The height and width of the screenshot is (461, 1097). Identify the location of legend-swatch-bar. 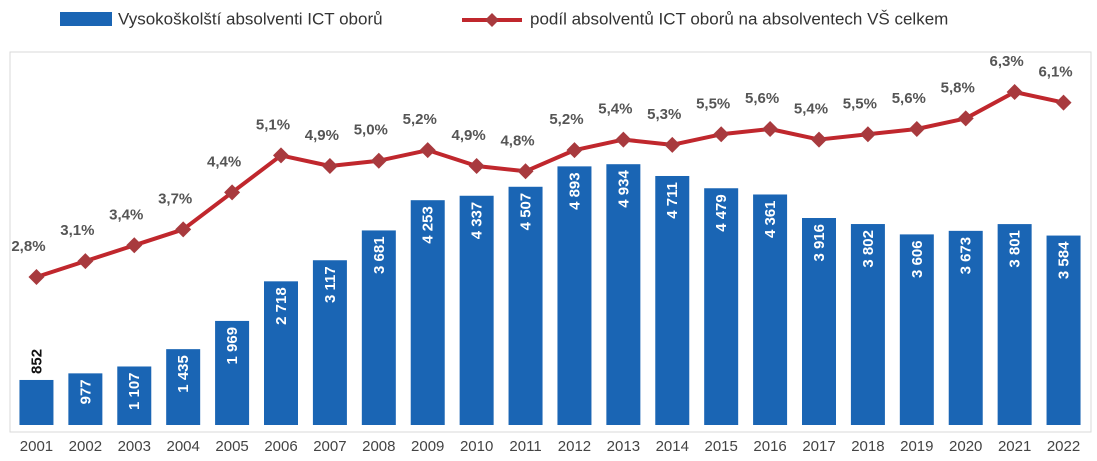
(86, 19).